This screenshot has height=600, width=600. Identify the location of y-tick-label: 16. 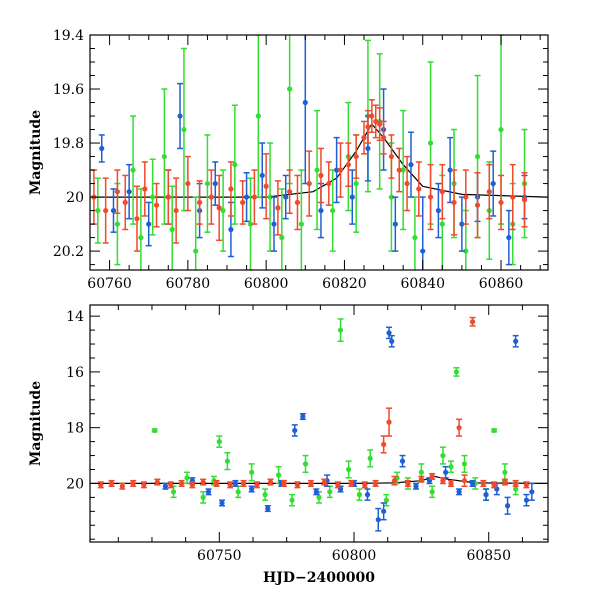
(75, 373).